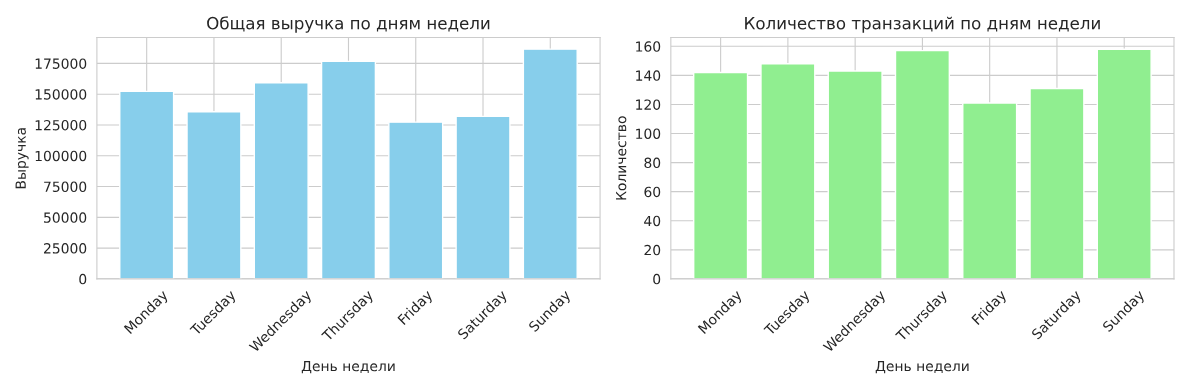  I want to click on y-tick-label: 120, so click(648, 104).